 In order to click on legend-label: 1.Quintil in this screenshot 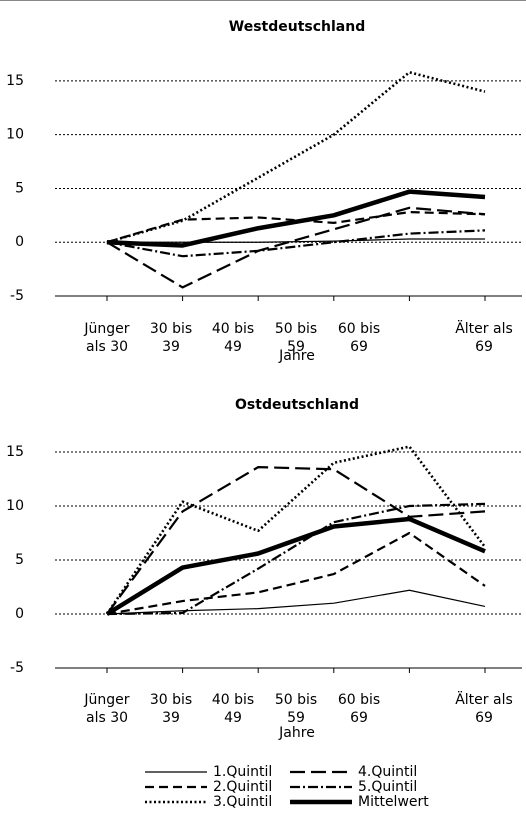, I will do `click(242, 772)`.